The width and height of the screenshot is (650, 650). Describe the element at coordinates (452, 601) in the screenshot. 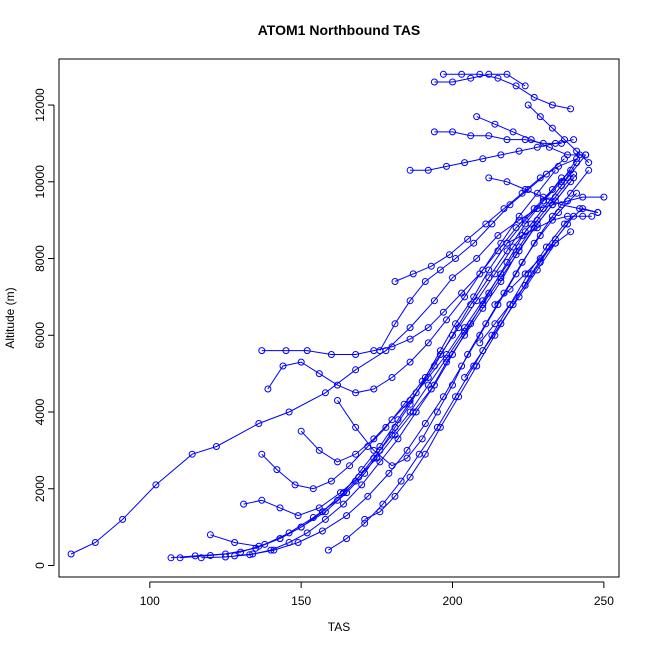

I see `x-tick-label: 200` at that location.